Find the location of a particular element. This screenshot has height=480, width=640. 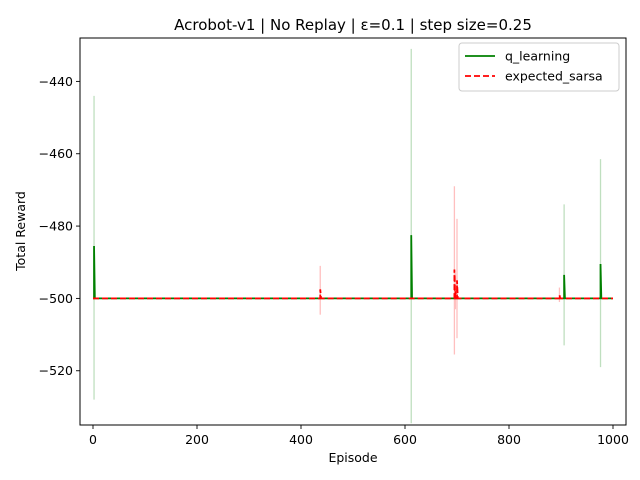

y-axis-label: Total Reward is located at coordinates (20, 231).